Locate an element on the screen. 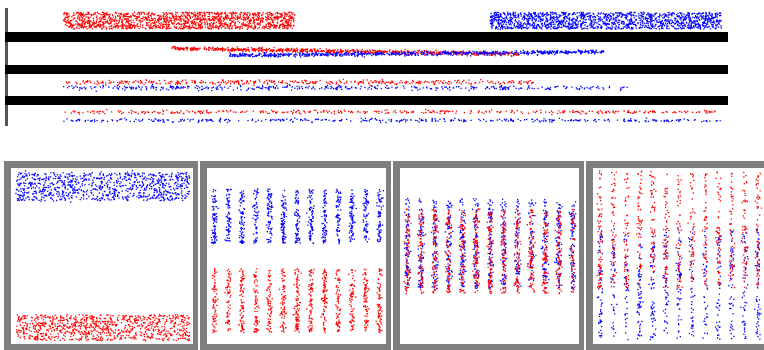  row-1-blue-particles is located at coordinates (605, 20).